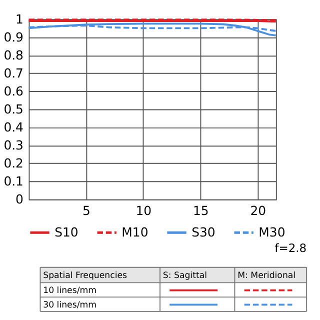 The image size is (320, 320). Describe the element at coordinates (70, 291) in the screenshot. I see `text: 10 lines/mm` at that location.